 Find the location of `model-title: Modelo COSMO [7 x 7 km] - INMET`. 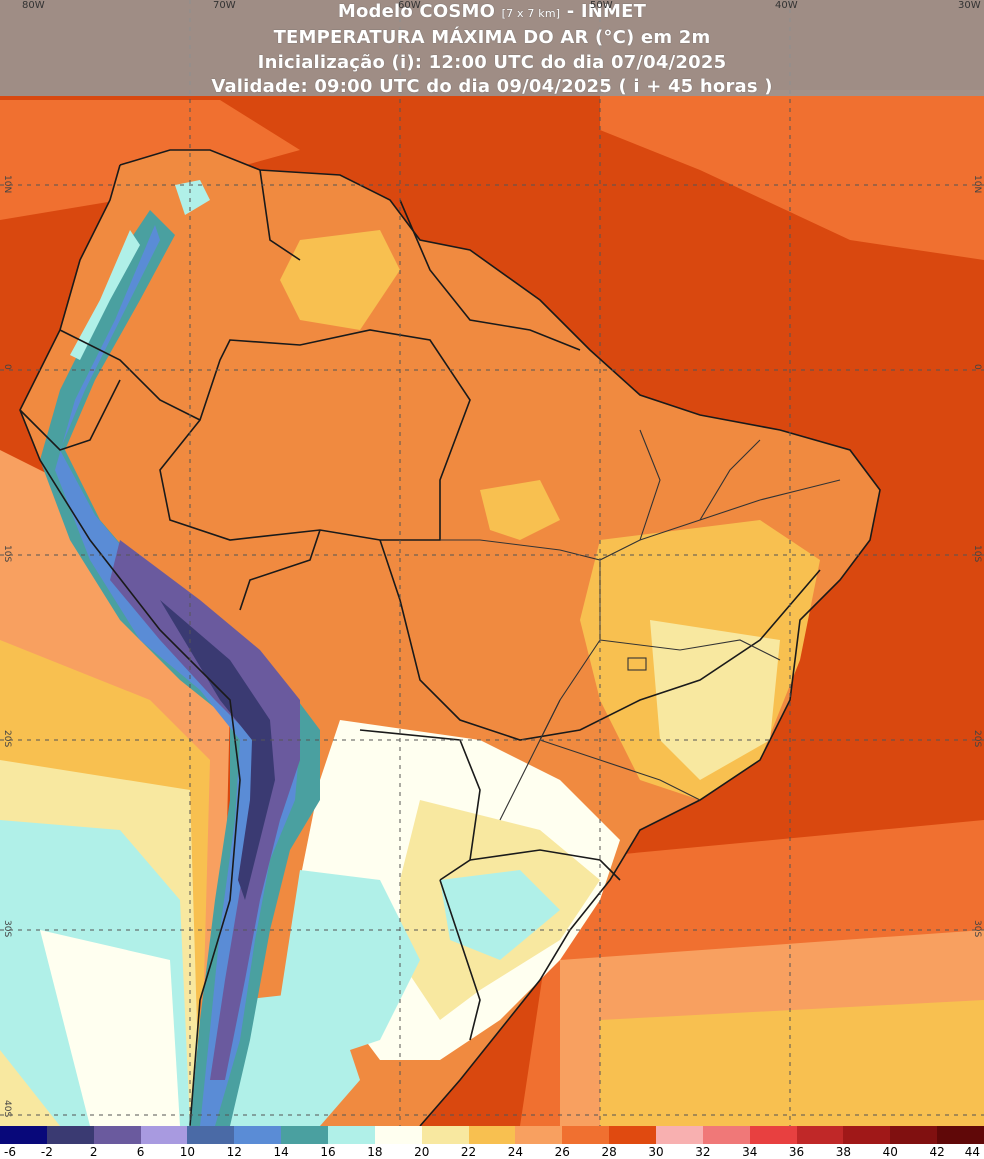

model-title: Modelo COSMO [7 x 7 km] - INMET is located at coordinates (492, 13).